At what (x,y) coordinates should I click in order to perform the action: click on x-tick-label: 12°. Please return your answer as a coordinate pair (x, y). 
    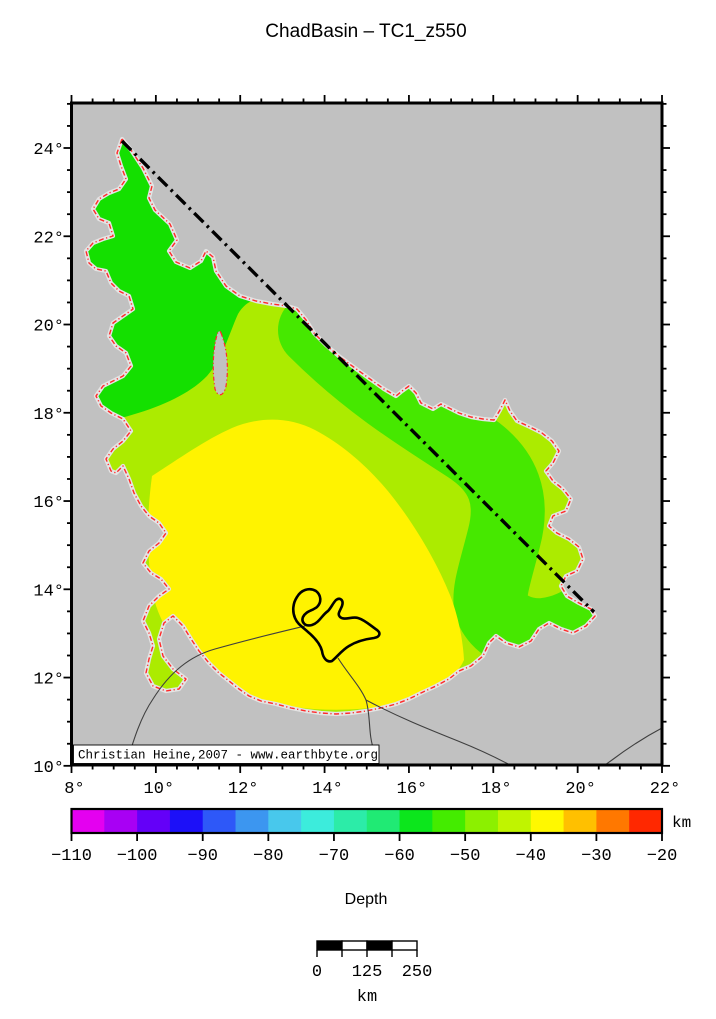
    Looking at the image, I should click on (243, 789).